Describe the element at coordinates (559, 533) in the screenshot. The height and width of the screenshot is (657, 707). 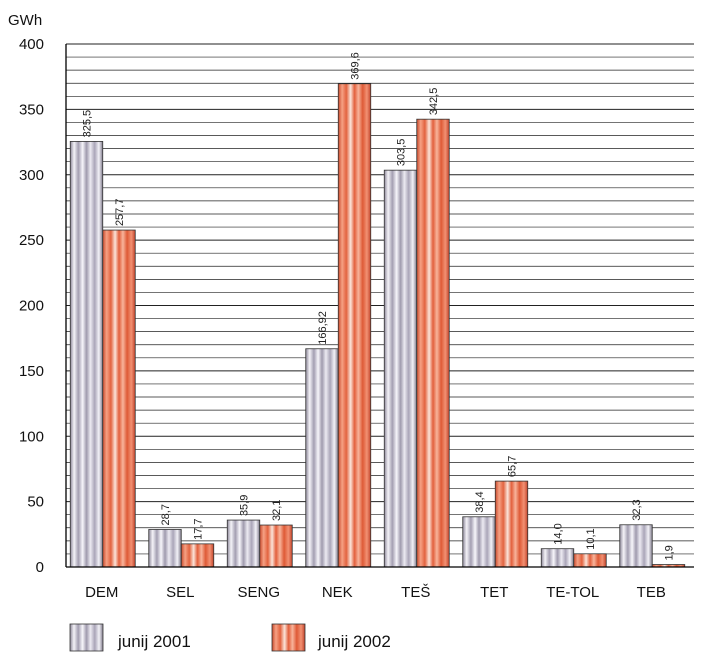
I see `bar-value-label: 14,0` at that location.